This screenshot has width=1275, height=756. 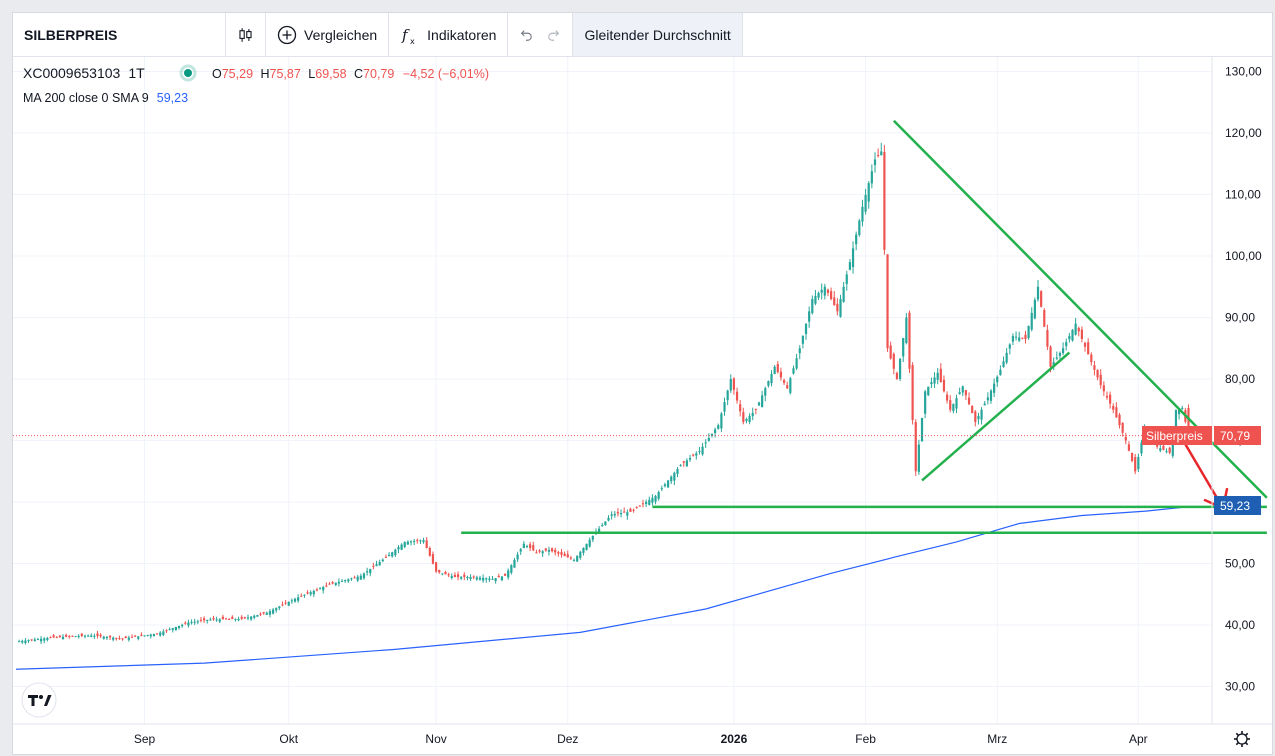 What do you see at coordinates (84, 73) in the screenshot?
I see `legend-symbol: XC0009653103 1T` at bounding box center [84, 73].